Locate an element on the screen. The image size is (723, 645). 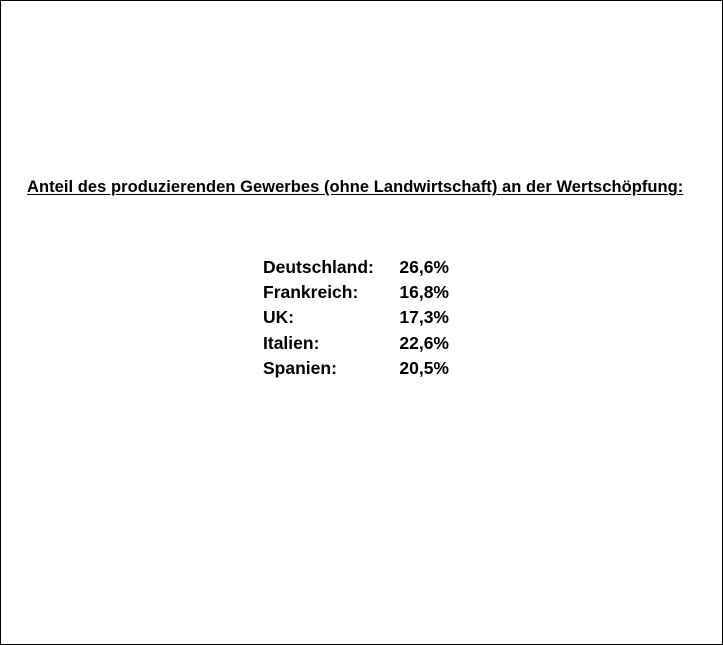
list-item: Italien: 22,6% is located at coordinates (363, 345).